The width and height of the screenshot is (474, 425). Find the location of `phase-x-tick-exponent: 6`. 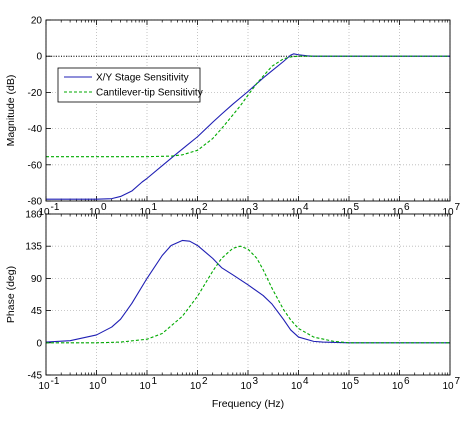

phase-x-tick-exponent: 6 is located at coordinates (407, 381).